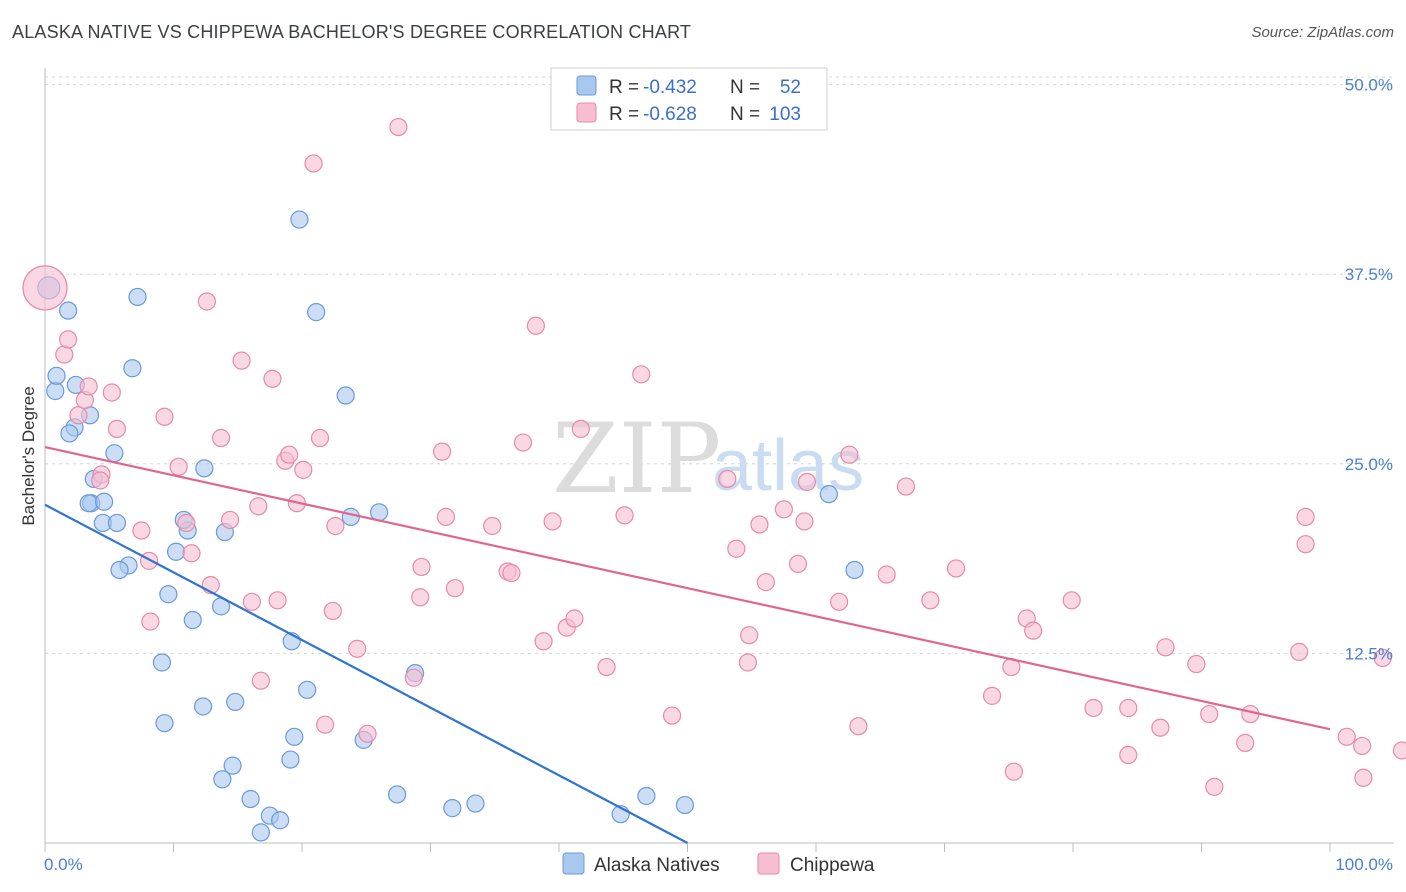  I want to click on bottom-legend-swatch-chippewa, so click(768, 863).